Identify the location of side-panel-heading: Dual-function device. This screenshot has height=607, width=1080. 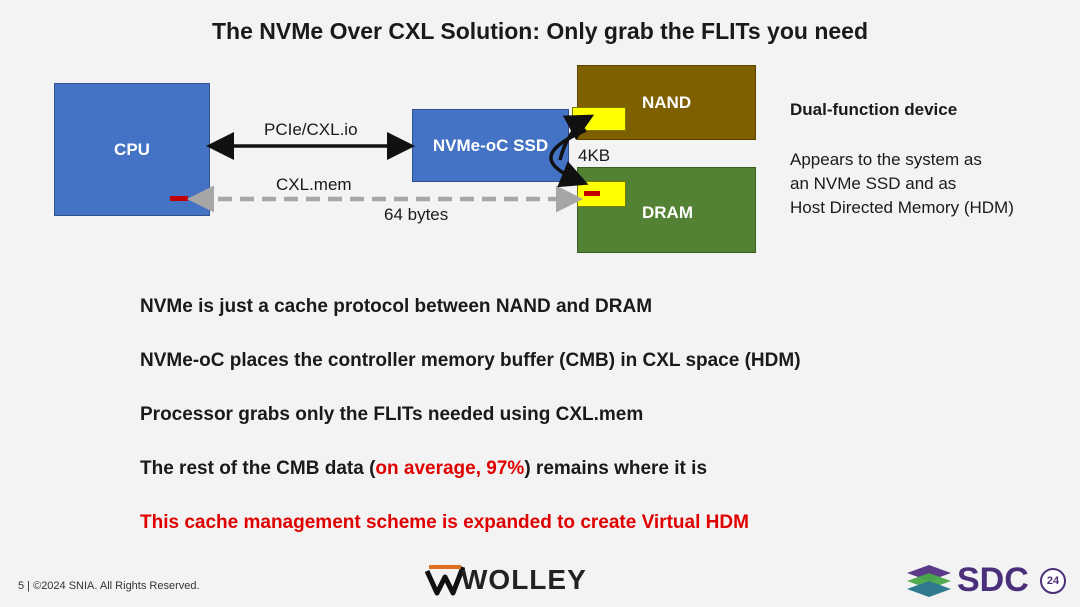
(874, 109).